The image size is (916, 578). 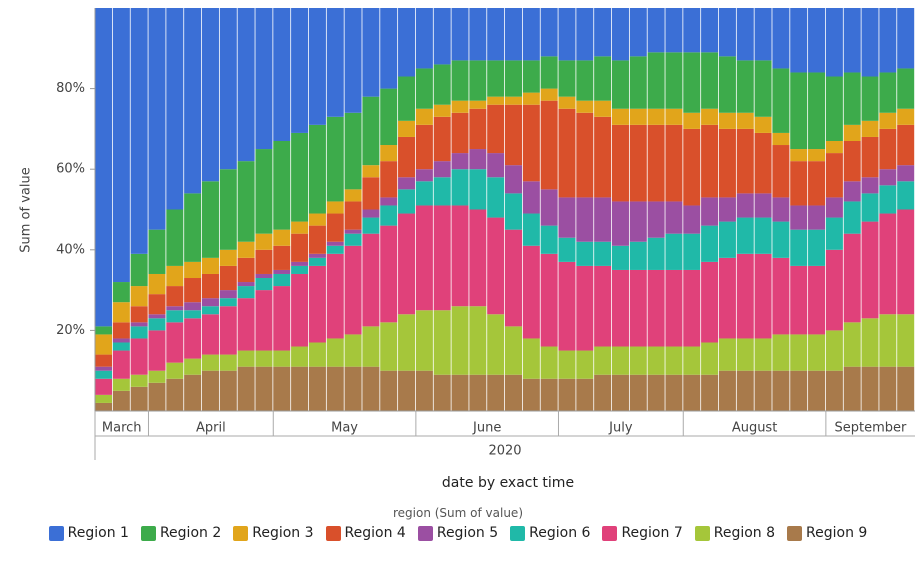 What do you see at coordinates (88, 533) in the screenshot?
I see `legend-item: Region 1` at bounding box center [88, 533].